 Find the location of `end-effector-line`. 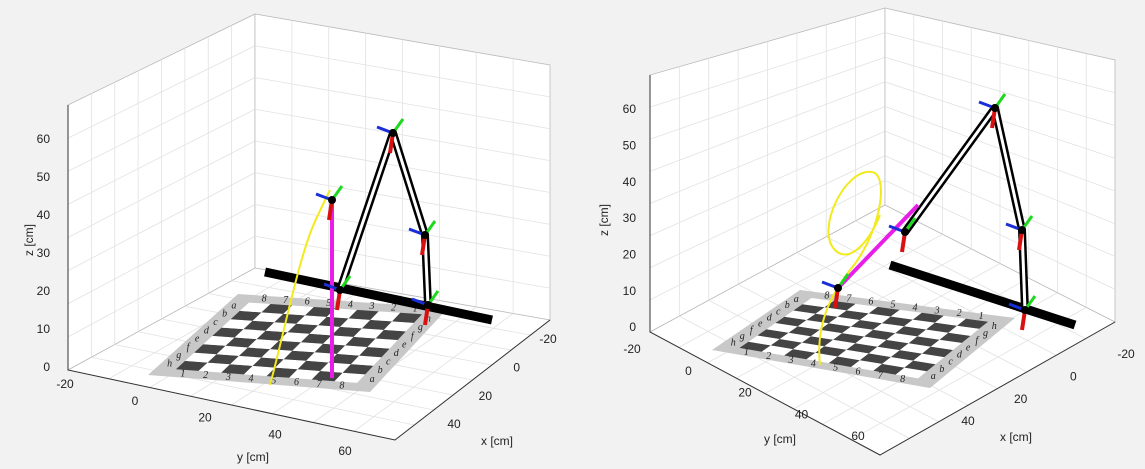

end-effector-line is located at coordinates (878, 246).